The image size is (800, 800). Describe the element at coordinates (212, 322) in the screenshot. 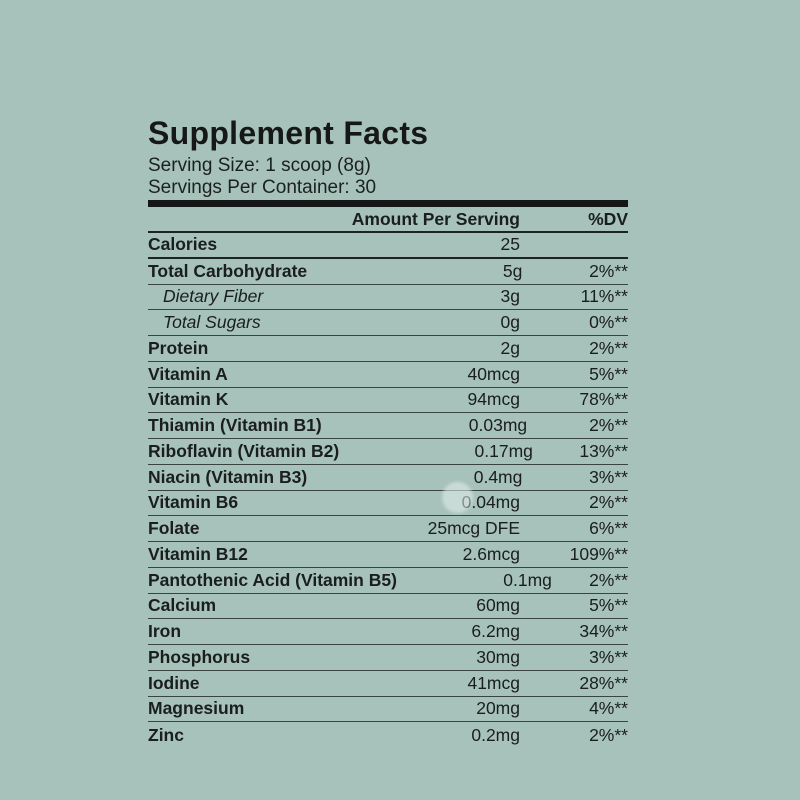

I see `nutrient-name: Total Sugars` at that location.